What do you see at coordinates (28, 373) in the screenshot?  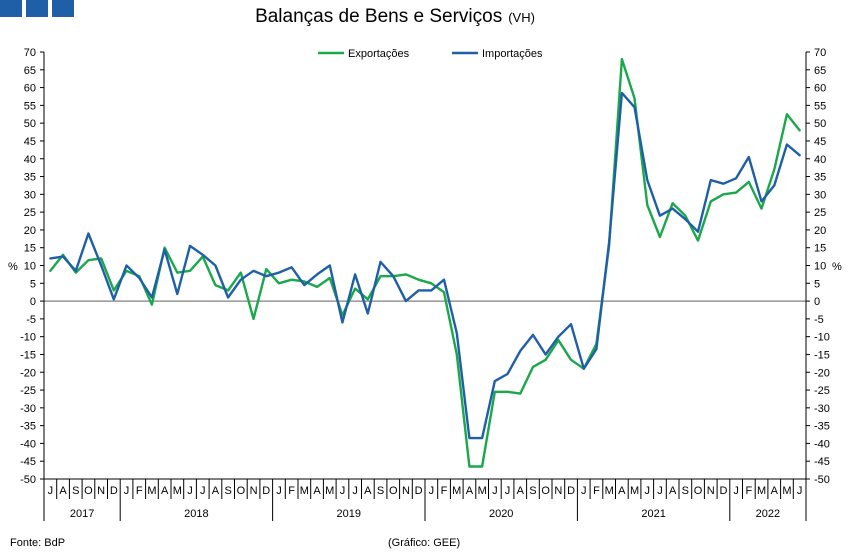 I see `y-tick-label-left: -20` at bounding box center [28, 373].